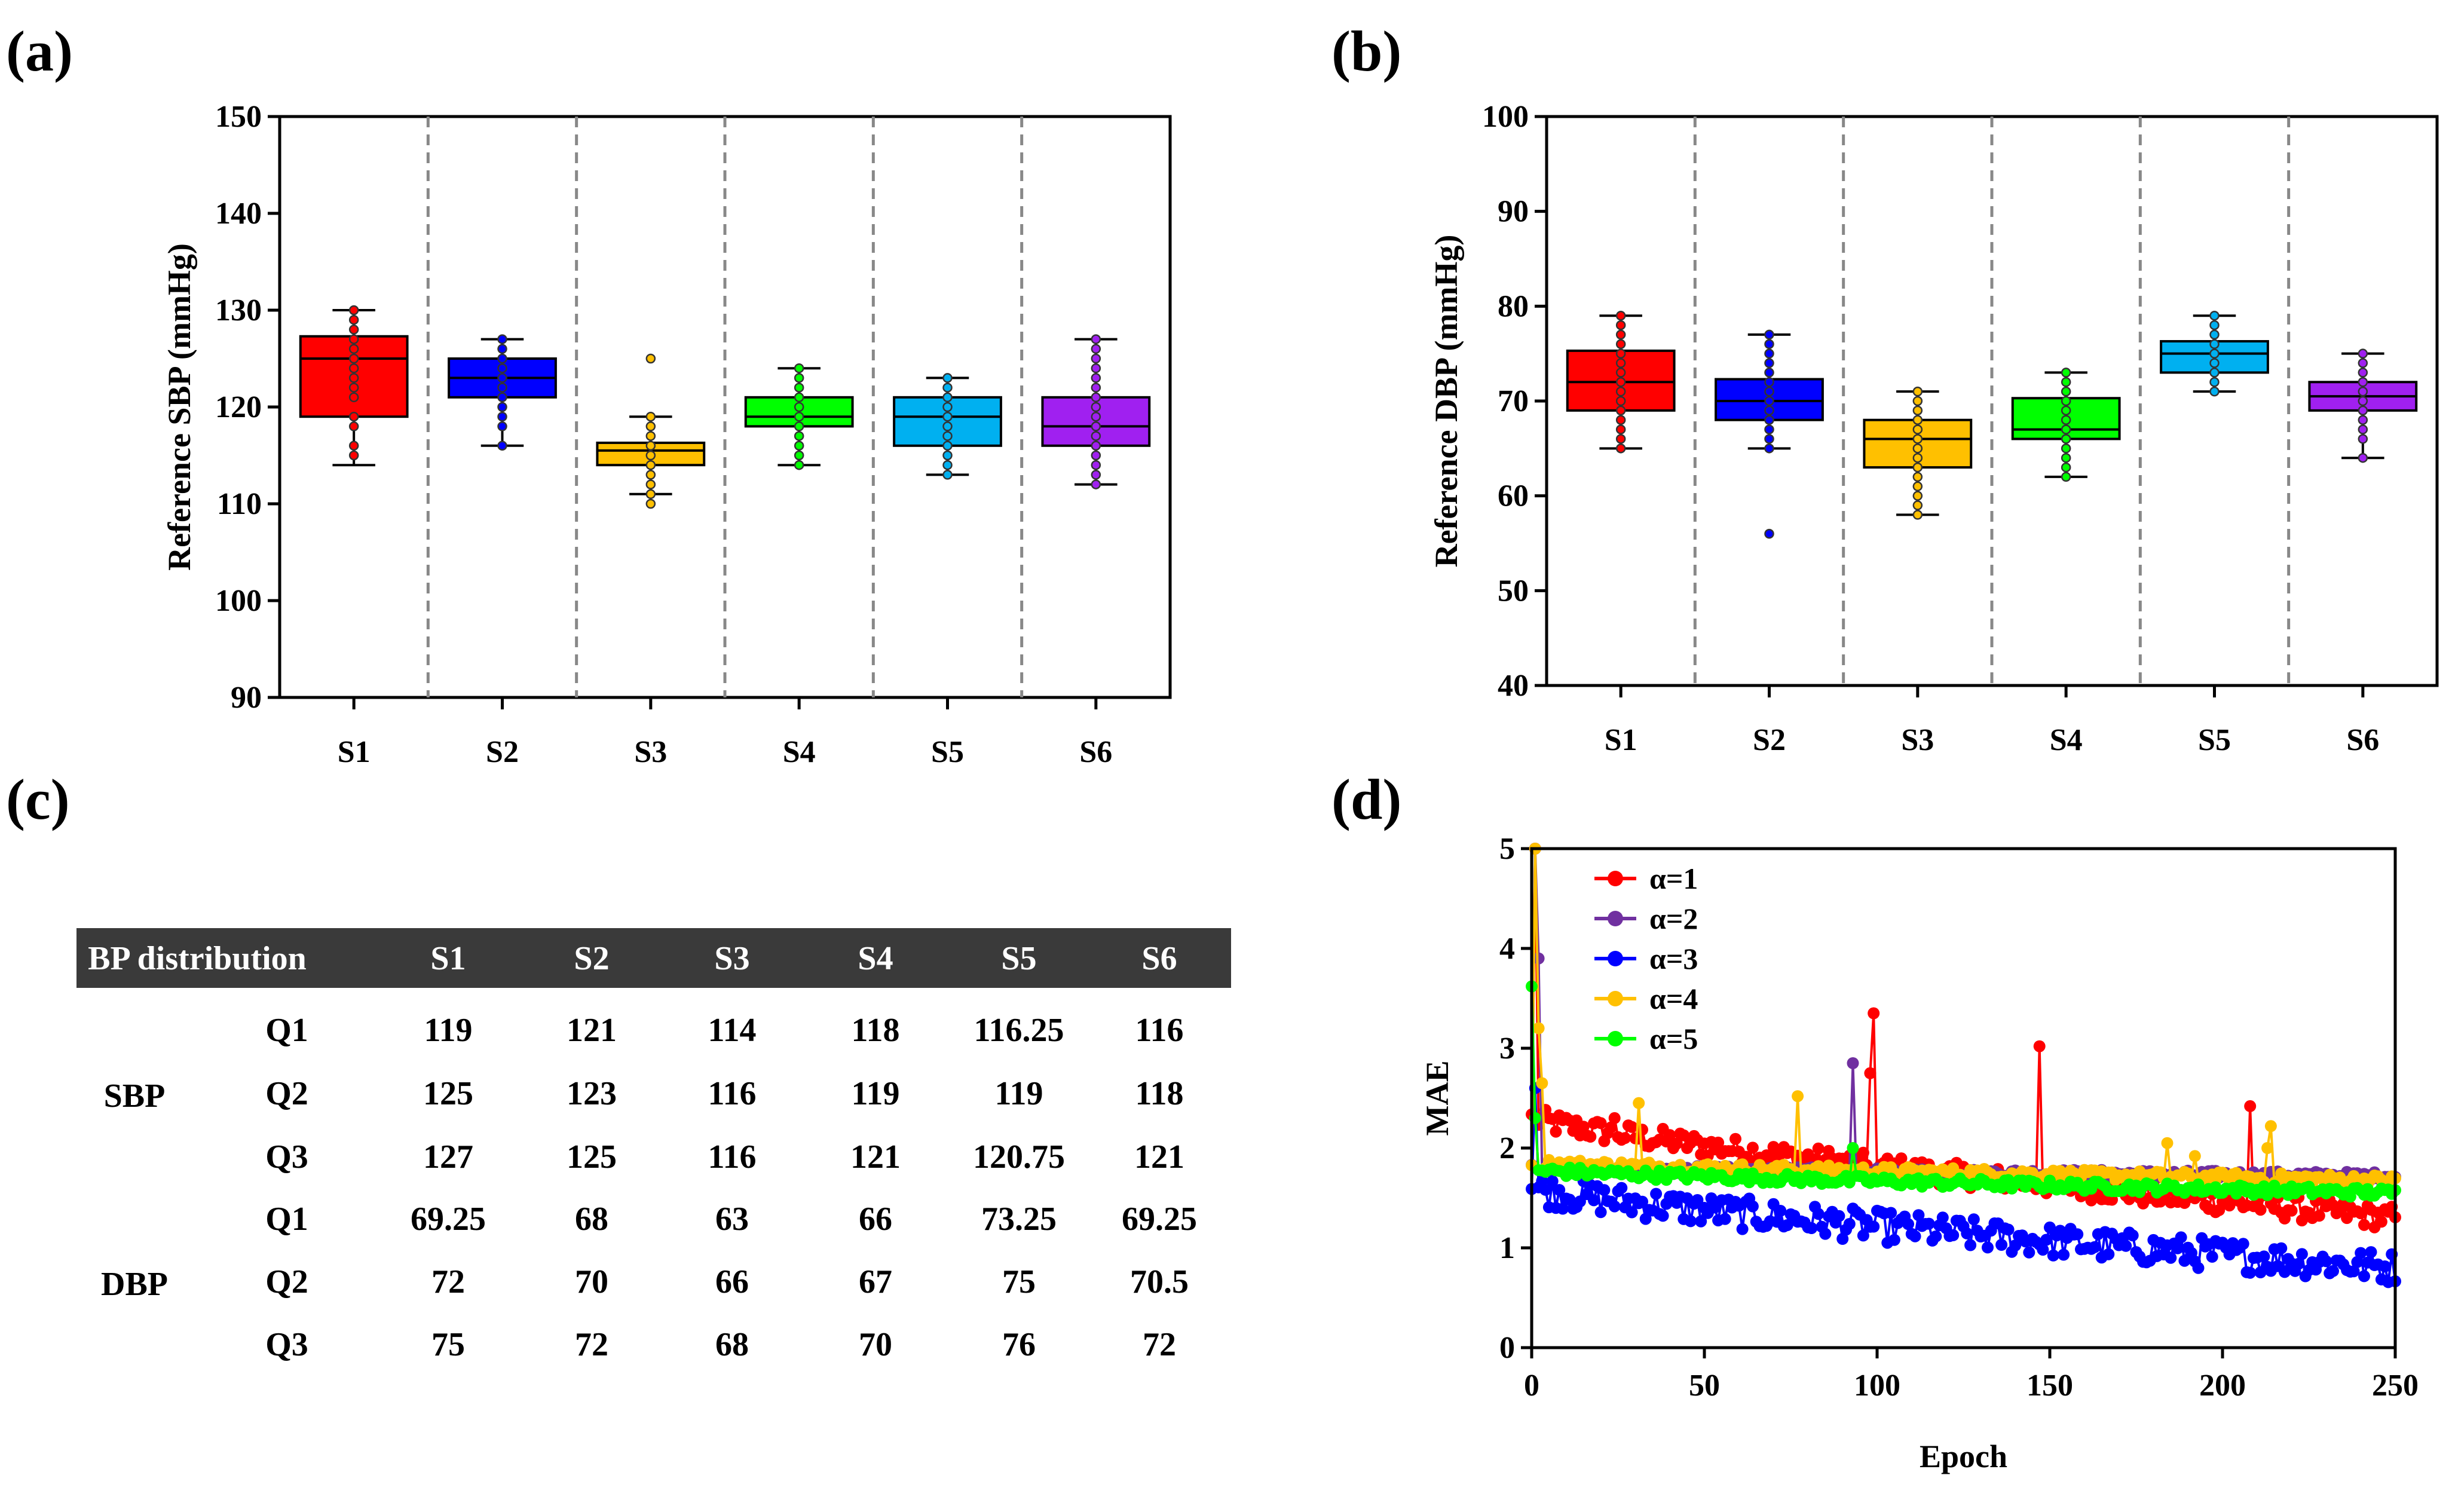 Image resolution: width=2452 pixels, height=1512 pixels. Describe the element at coordinates (1513, 401) in the screenshot. I see `y-tick-label: 70` at that location.